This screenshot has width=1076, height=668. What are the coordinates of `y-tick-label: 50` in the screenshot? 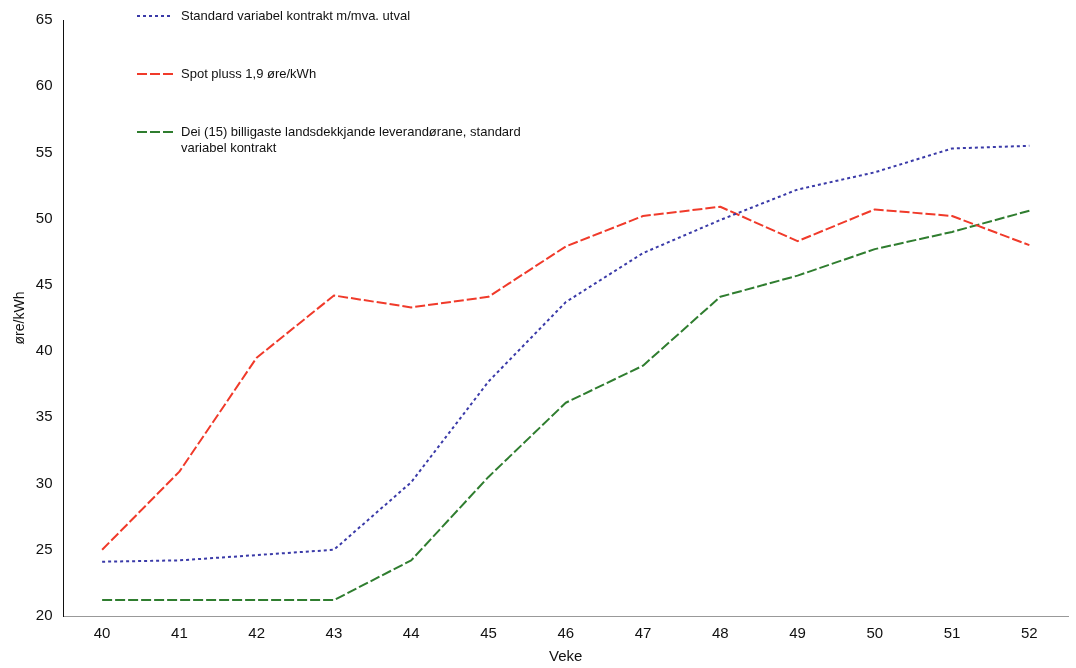 It's located at (44, 217).